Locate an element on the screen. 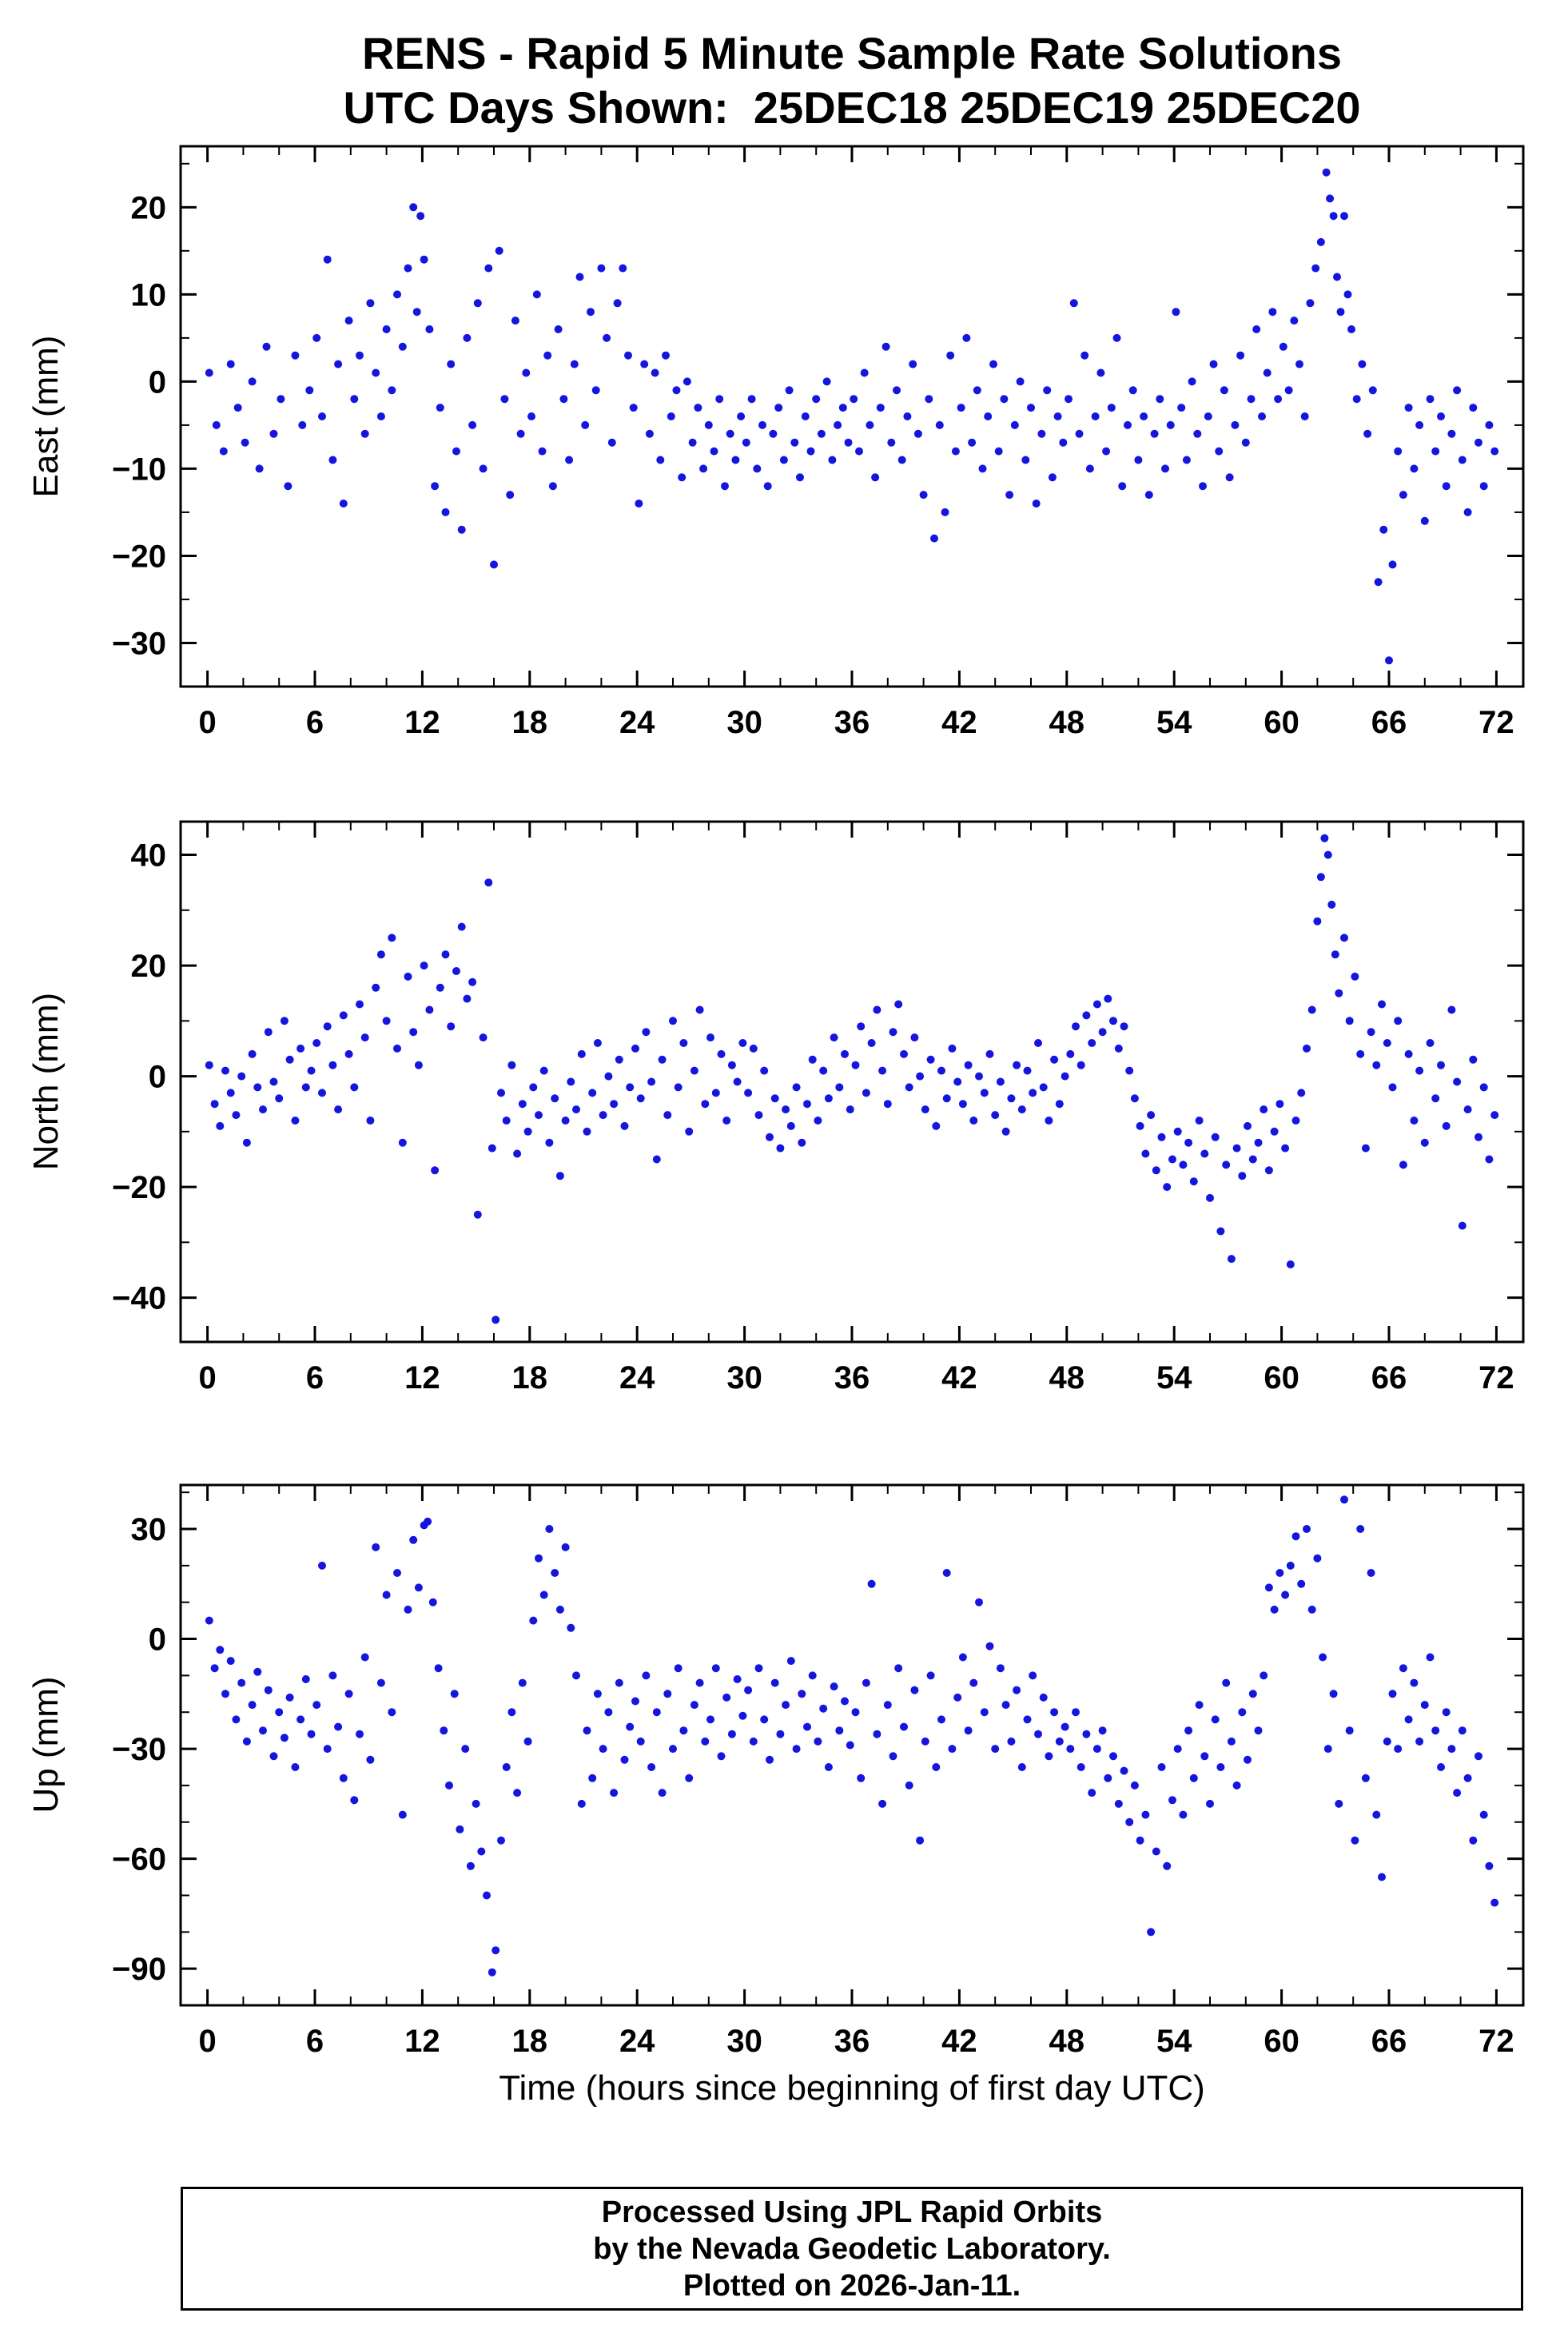 The width and height of the screenshot is (1568, 2329). svg-text: 48 is located at coordinates (1067, 723).